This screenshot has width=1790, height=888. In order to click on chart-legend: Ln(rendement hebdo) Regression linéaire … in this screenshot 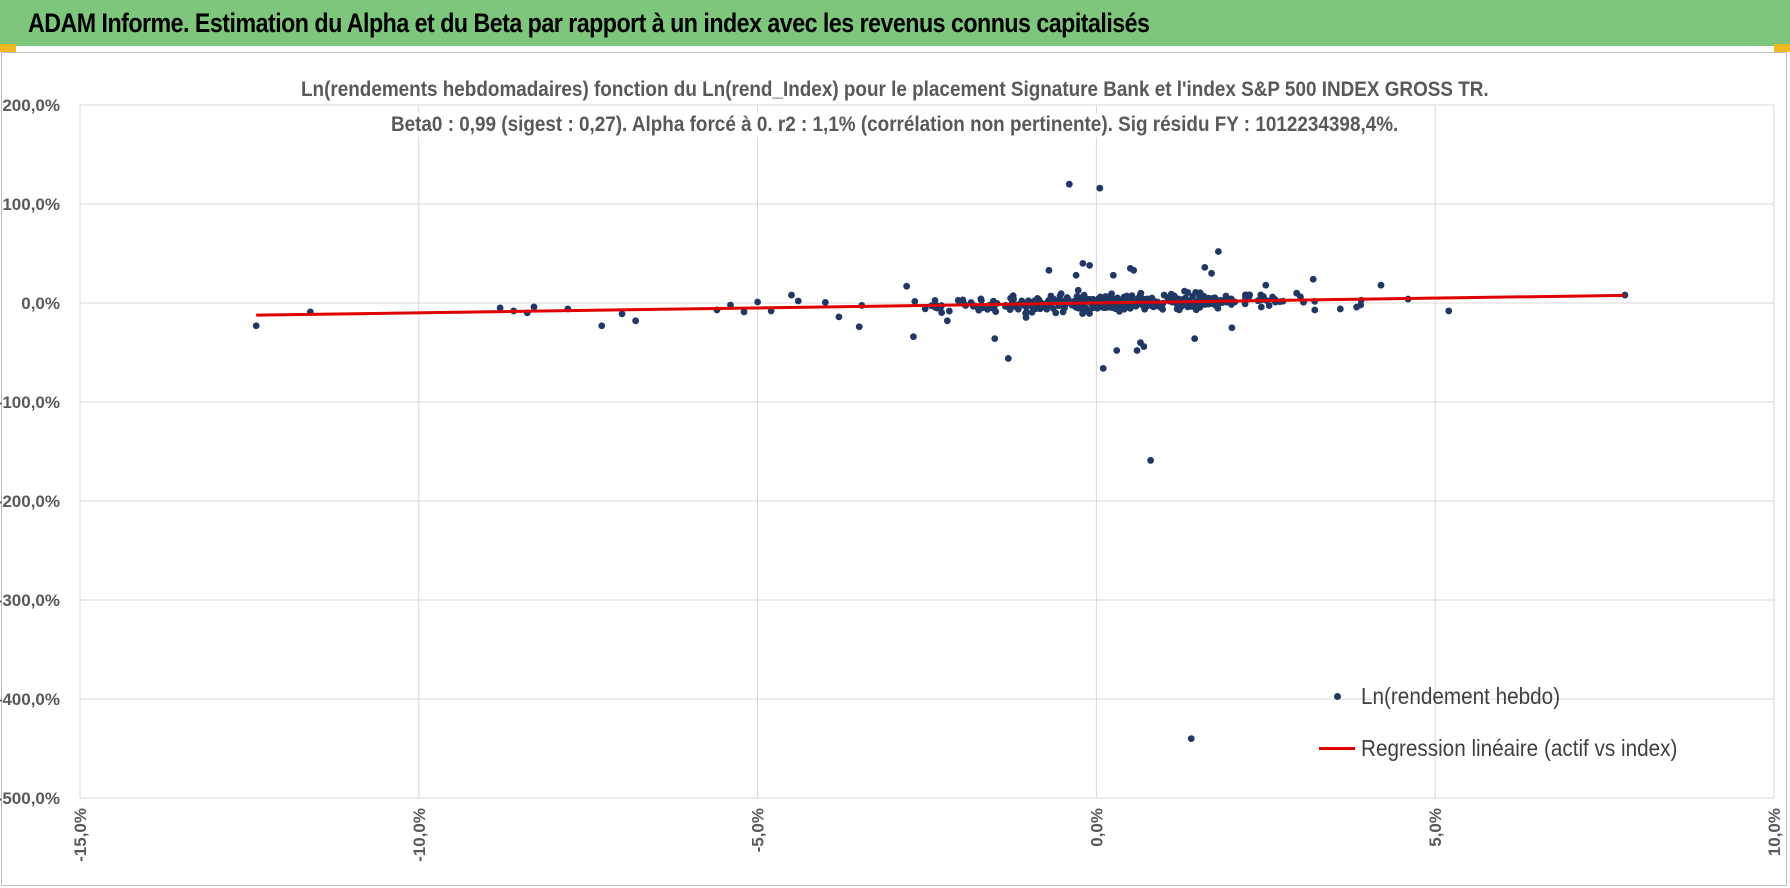, I will do `click(1515, 722)`.